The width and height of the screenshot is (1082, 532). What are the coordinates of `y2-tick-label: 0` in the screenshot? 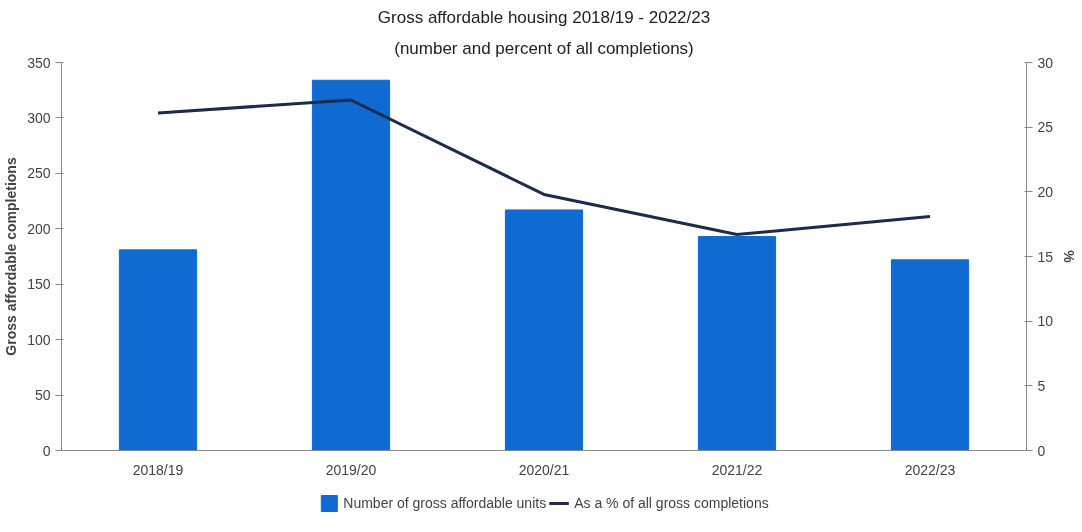 It's located at (1041, 450).